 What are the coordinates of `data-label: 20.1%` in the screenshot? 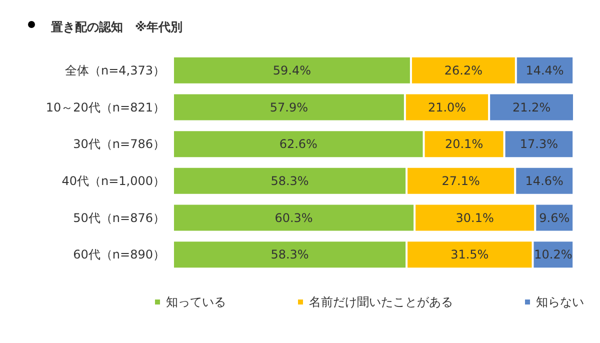 It's located at (464, 144).